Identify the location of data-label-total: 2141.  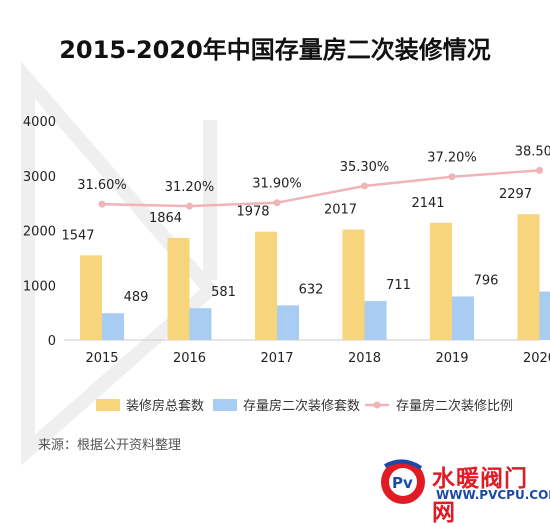
(427, 203).